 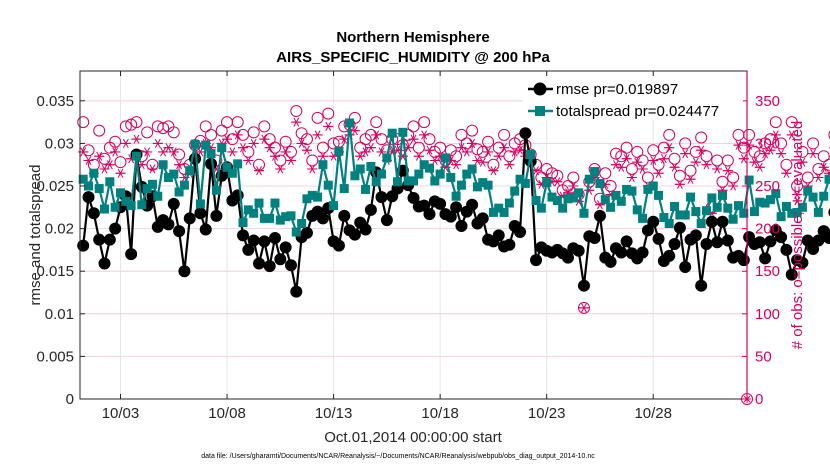 I want to click on x-tick-label: 10/18, so click(x=440, y=413).